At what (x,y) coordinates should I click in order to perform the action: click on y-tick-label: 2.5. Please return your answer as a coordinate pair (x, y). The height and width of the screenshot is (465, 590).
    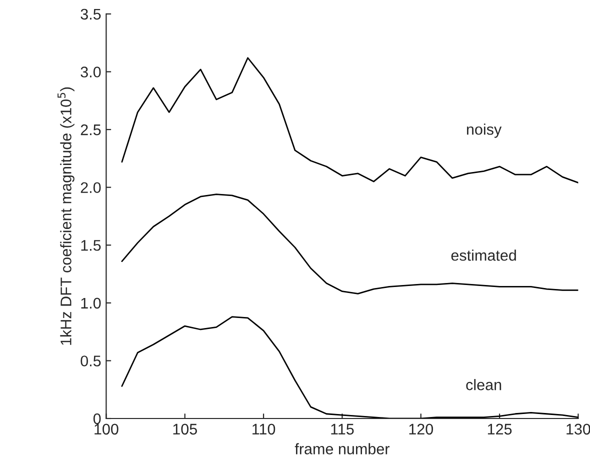
    Looking at the image, I should click on (90, 130).